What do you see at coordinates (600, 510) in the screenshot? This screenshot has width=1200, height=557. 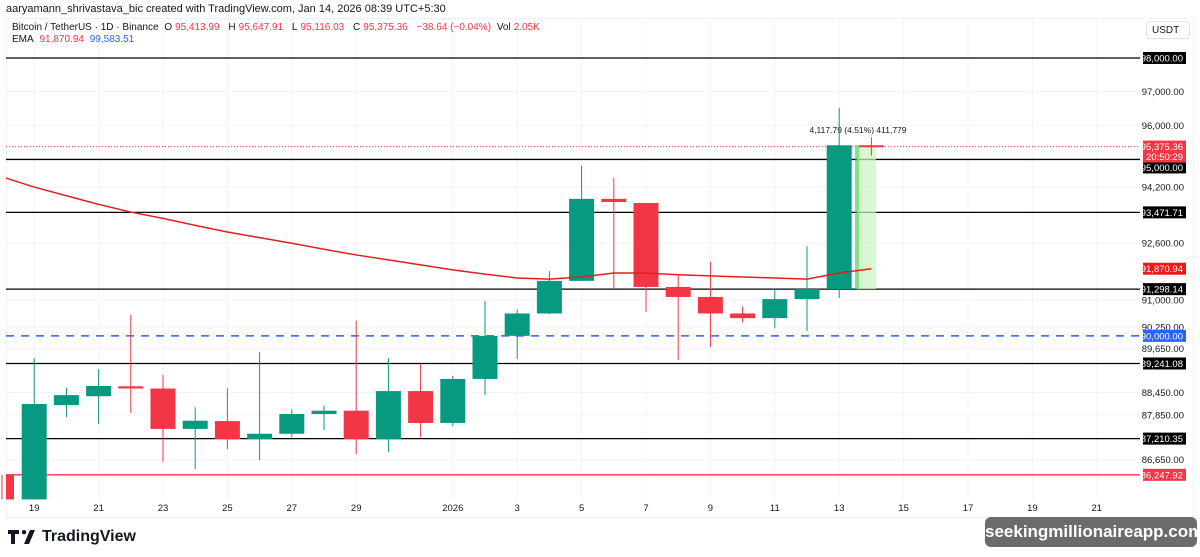 I see `time-axis: 19 21 23 25 27 29 2026 3 5 7 9 11 13 15 17 19 21` at bounding box center [600, 510].